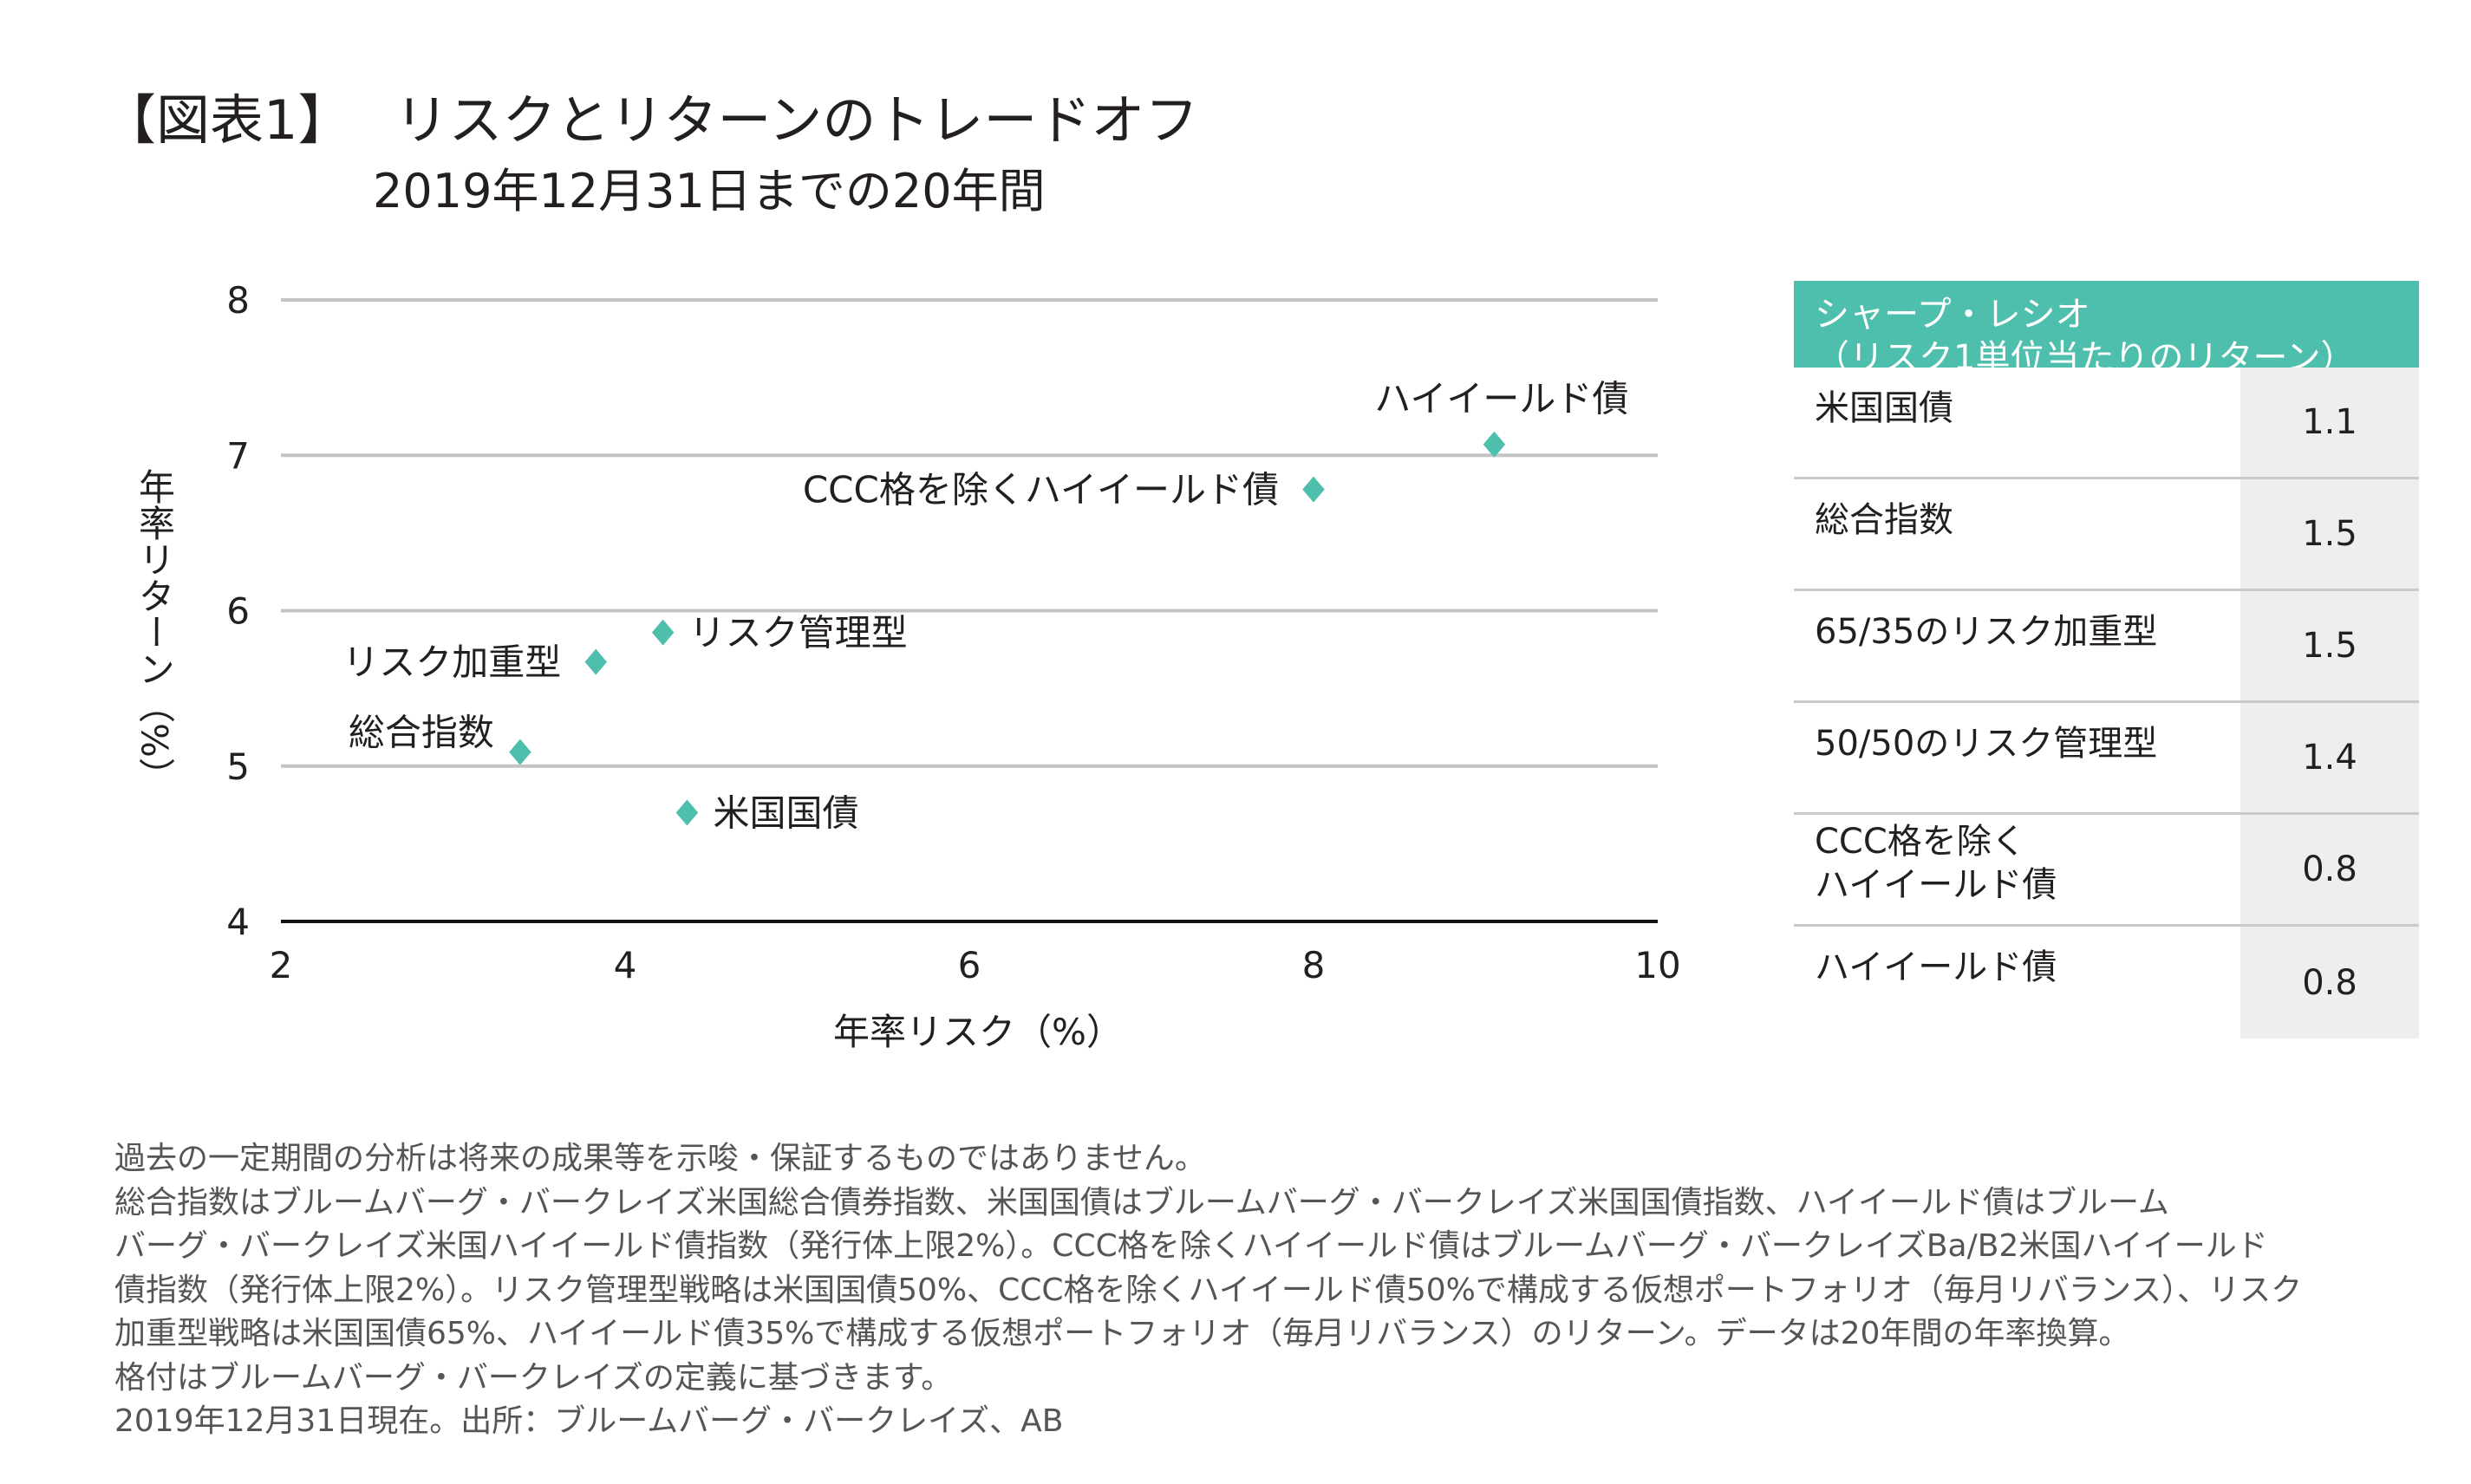 This screenshot has width=2471, height=1484. I want to click on row-label-line1: 米国国債, so click(1884, 408).